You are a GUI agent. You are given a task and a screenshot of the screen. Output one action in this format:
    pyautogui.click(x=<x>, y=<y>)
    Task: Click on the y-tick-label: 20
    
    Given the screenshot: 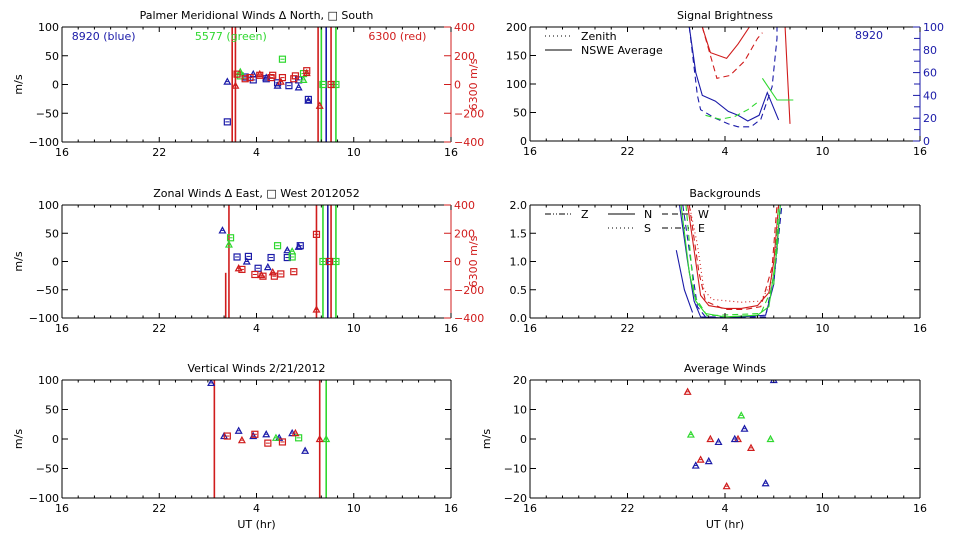 What is the action you would take?
    pyautogui.click(x=520, y=380)
    